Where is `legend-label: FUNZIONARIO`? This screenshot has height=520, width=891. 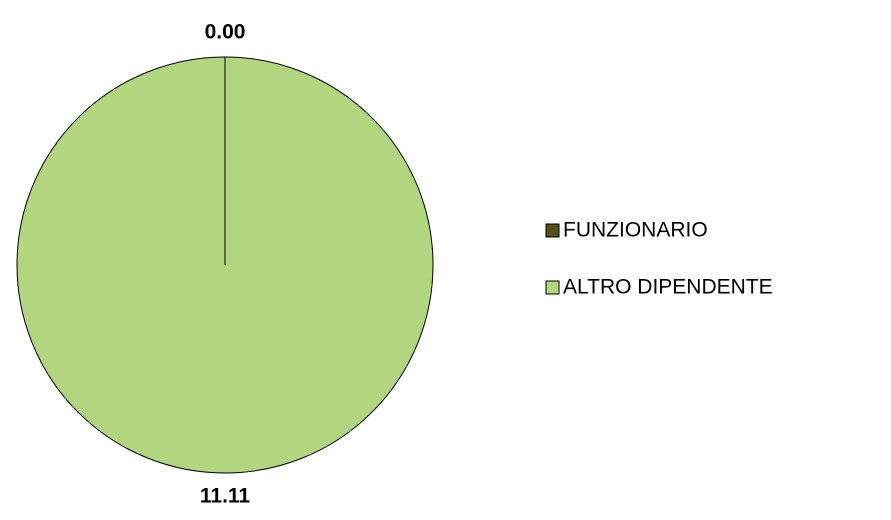
legend-label: FUNZIONARIO is located at coordinates (635, 230).